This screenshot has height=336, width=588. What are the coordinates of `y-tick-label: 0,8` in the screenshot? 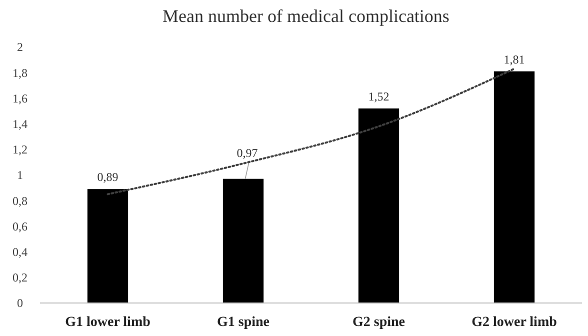 It's located at (20, 201).